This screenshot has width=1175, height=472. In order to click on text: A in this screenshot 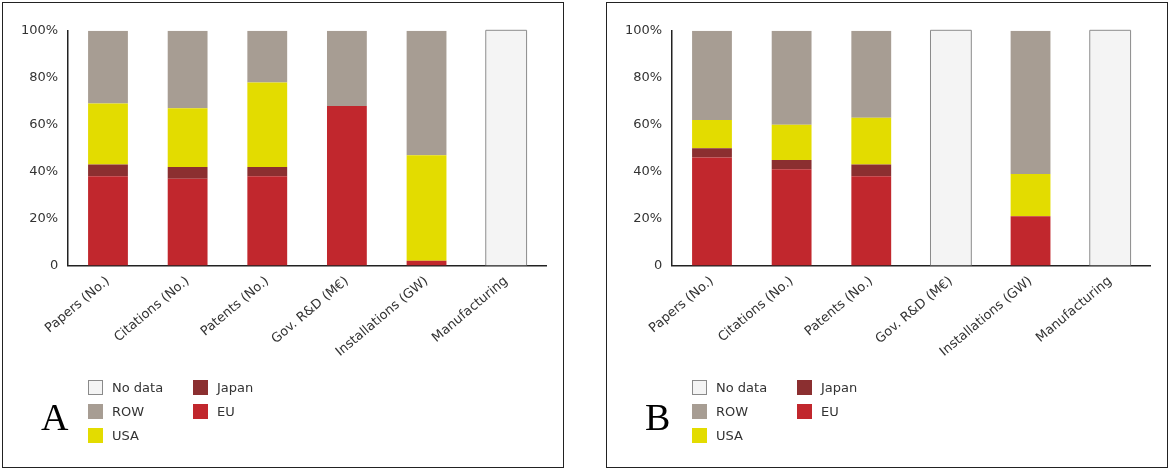, I will do `click(55, 417)`.